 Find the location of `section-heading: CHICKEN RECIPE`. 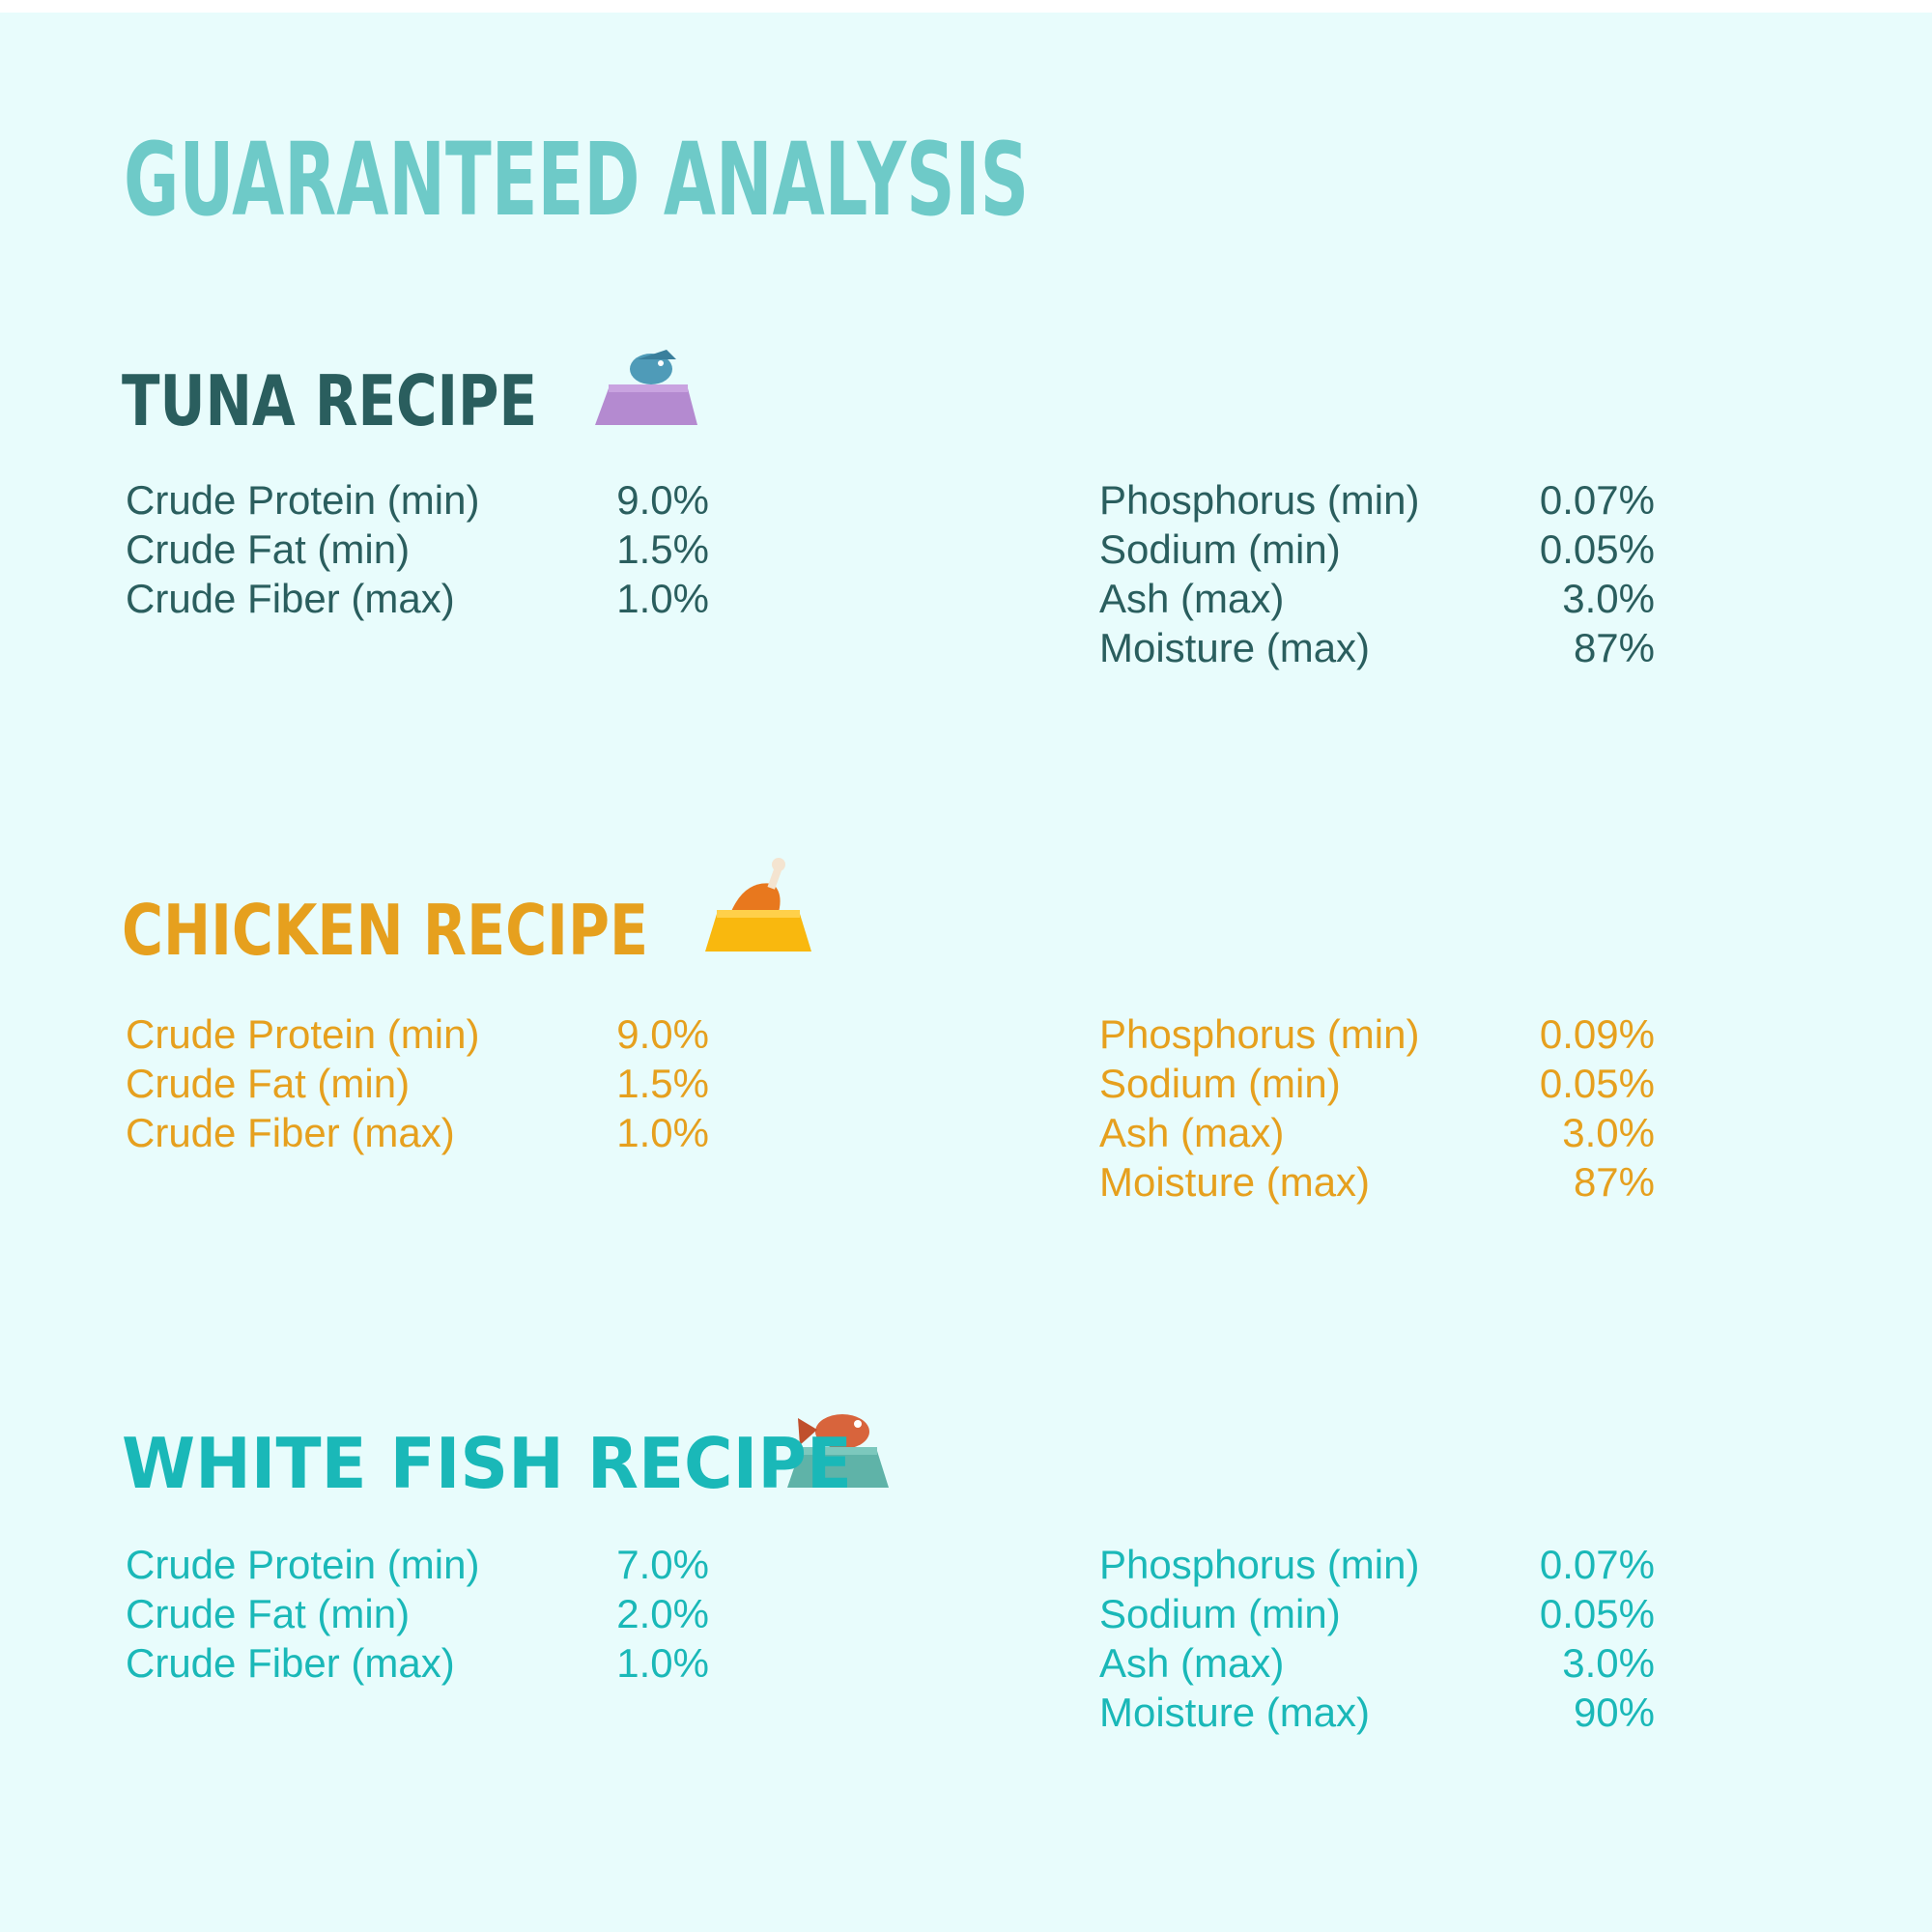

section-heading: CHICKEN RECIPE is located at coordinates (385, 930).